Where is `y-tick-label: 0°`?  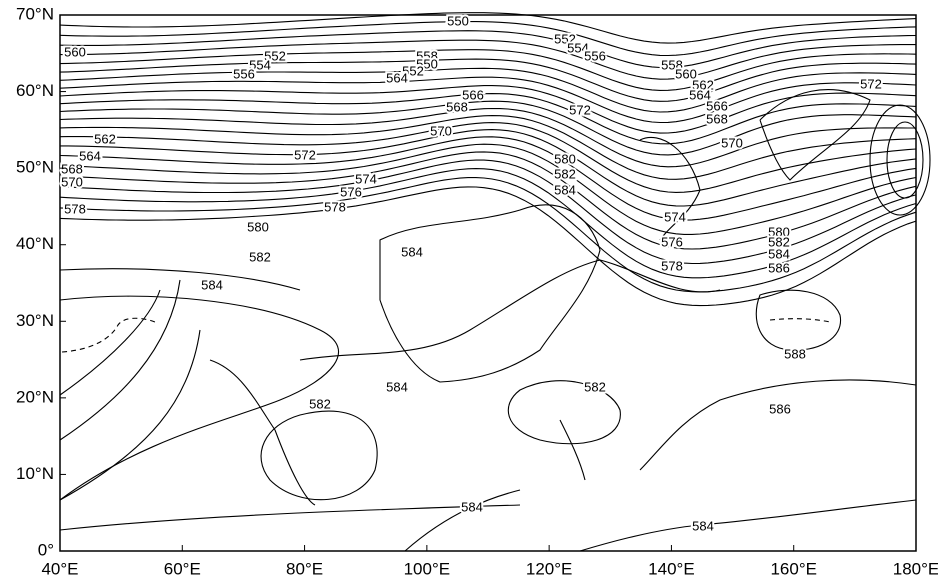 y-tick-label: 0° is located at coordinates (46, 549).